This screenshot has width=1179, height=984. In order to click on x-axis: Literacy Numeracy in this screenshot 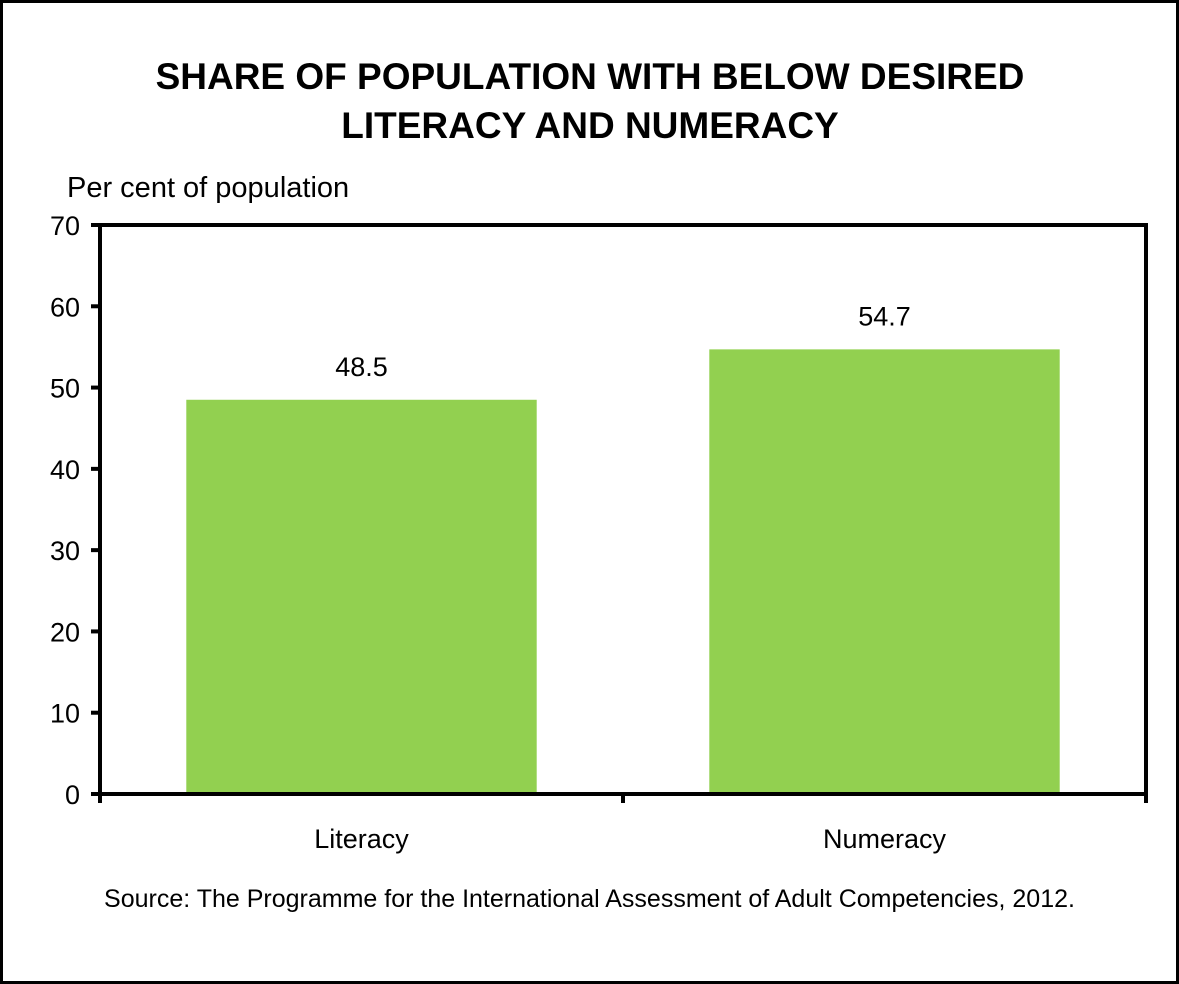, I will do `click(623, 824)`.